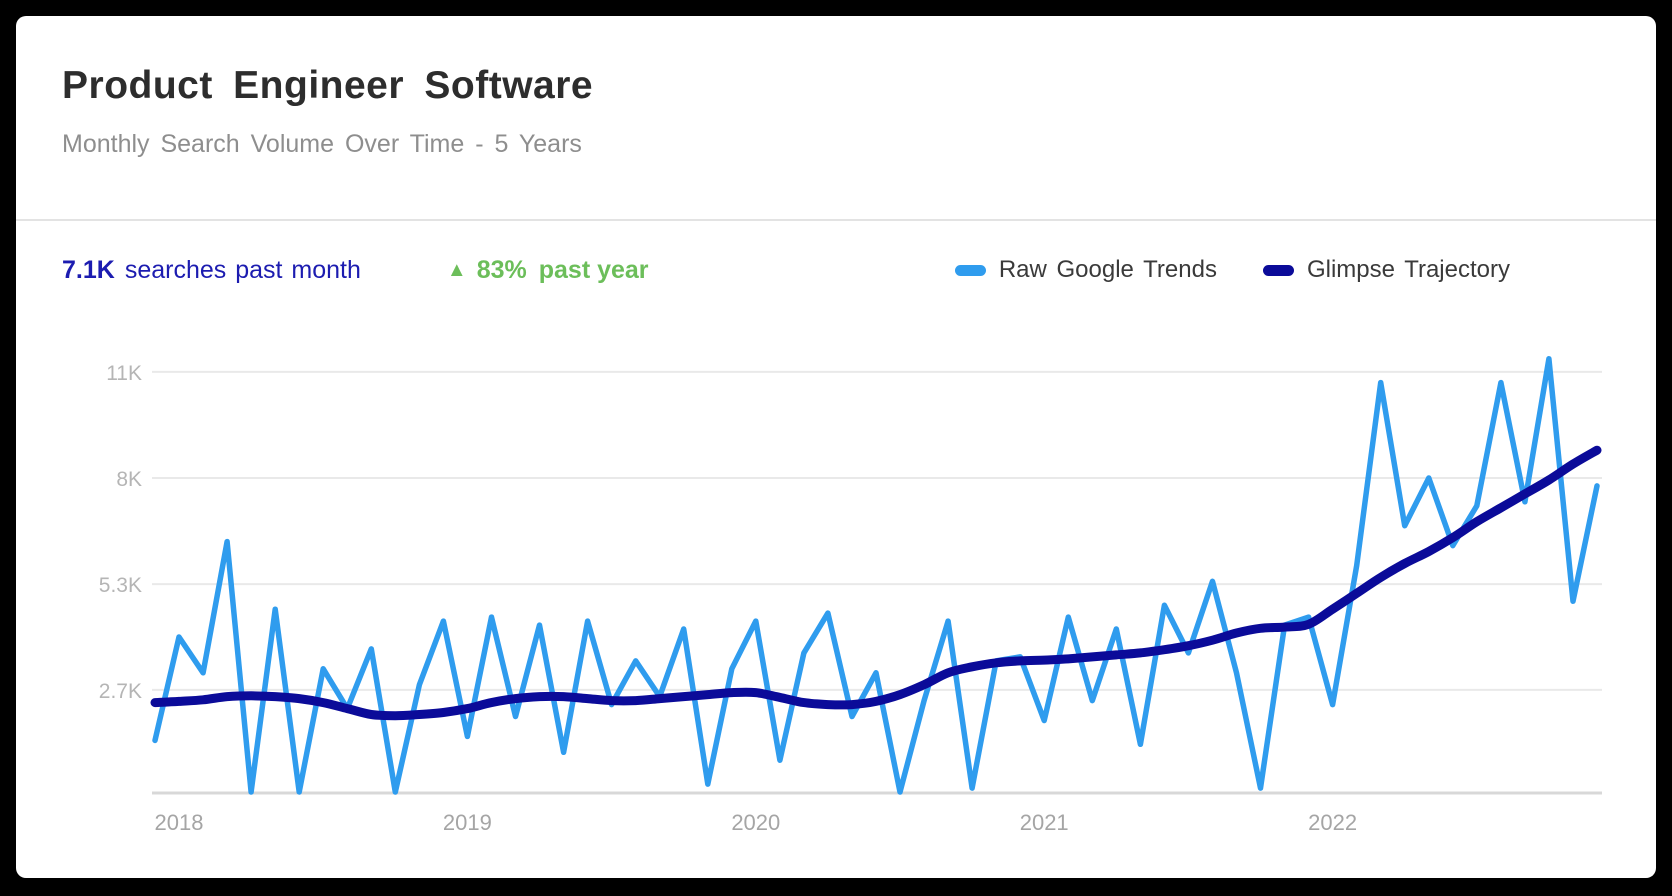  I want to click on legend-swatch-raw-icon, so click(970, 270).